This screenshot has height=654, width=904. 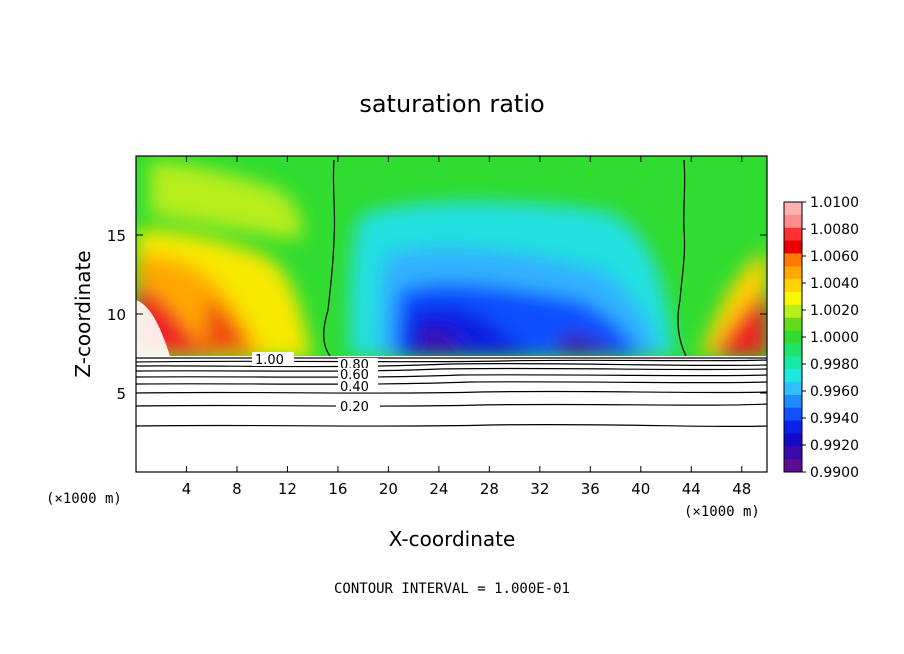 I want to click on colorbar-tick-label: 0.9980, so click(x=834, y=365).